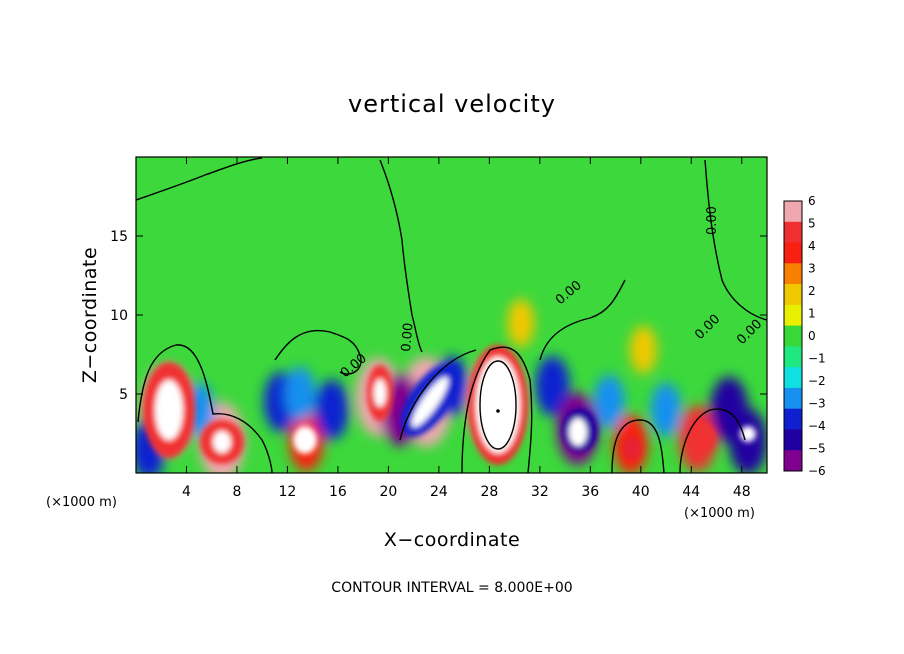 The width and height of the screenshot is (904, 654). What do you see at coordinates (338, 492) in the screenshot?
I see `x-tick-label: 16` at bounding box center [338, 492].